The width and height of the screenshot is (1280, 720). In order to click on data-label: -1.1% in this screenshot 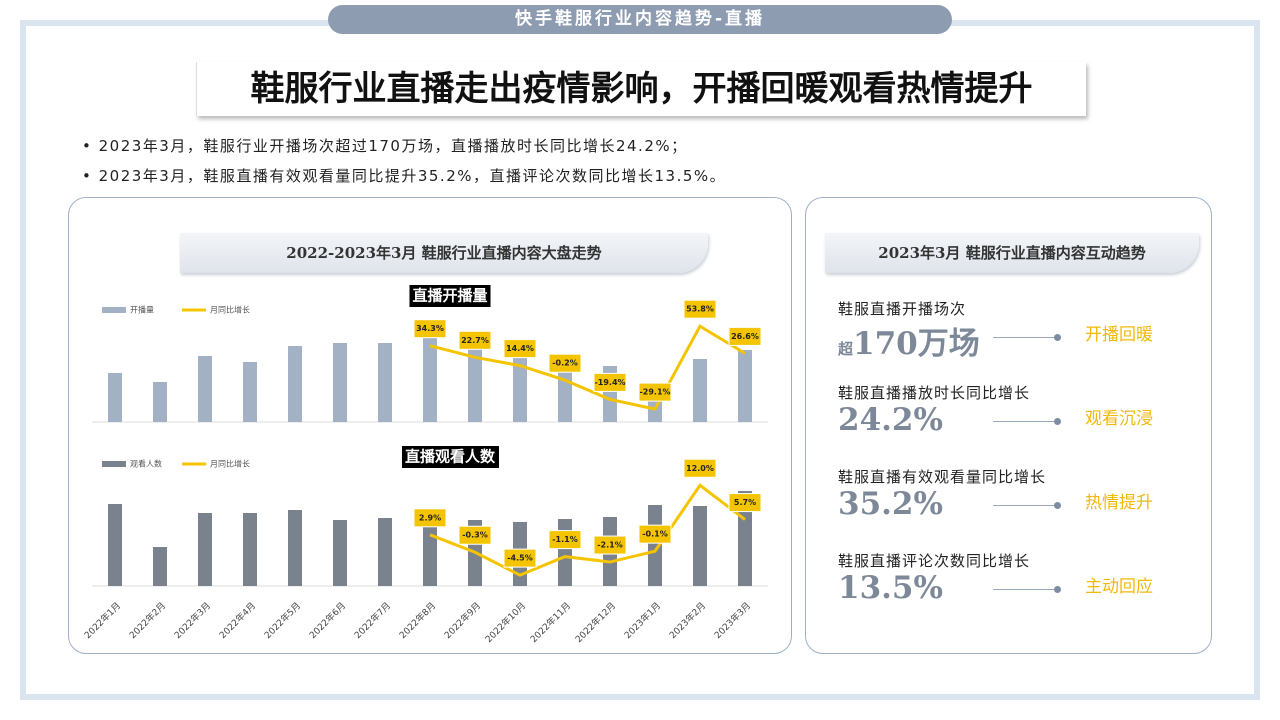, I will do `click(565, 539)`.